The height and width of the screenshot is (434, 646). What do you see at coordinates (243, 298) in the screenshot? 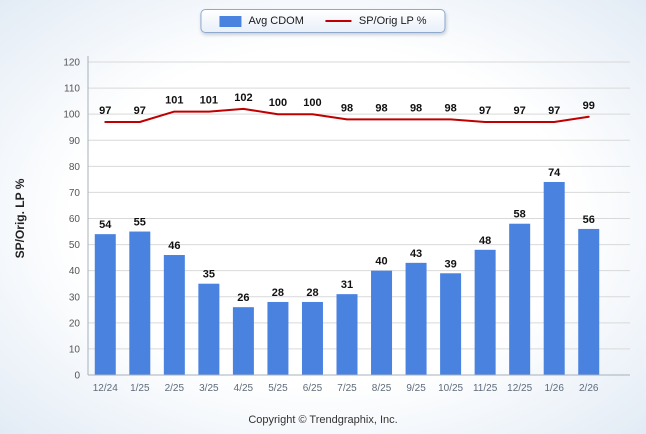
I see `bar-value-label: 26` at bounding box center [243, 298].